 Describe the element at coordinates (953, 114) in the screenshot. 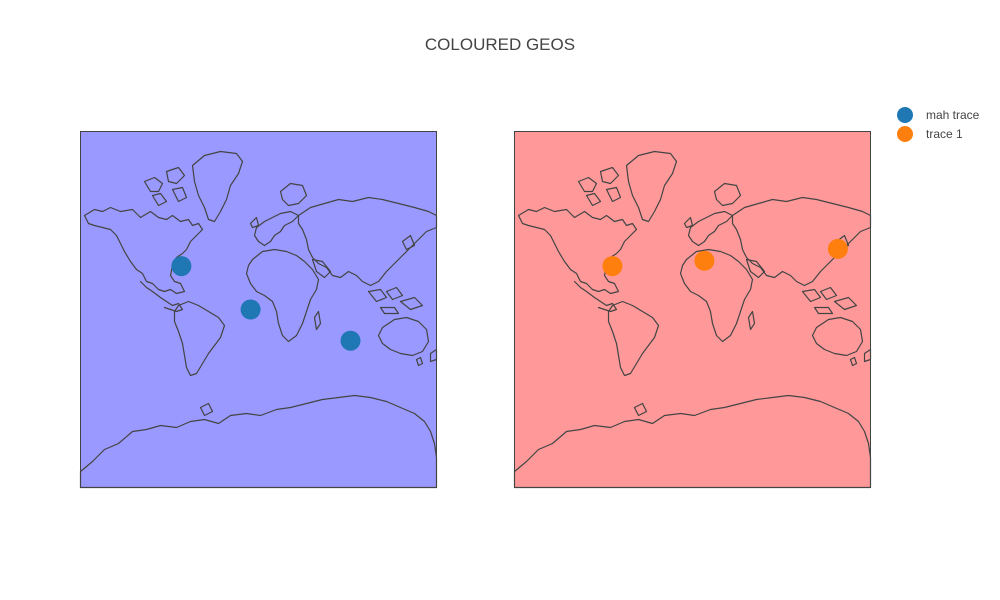

I see `legend-label: mah trace` at that location.